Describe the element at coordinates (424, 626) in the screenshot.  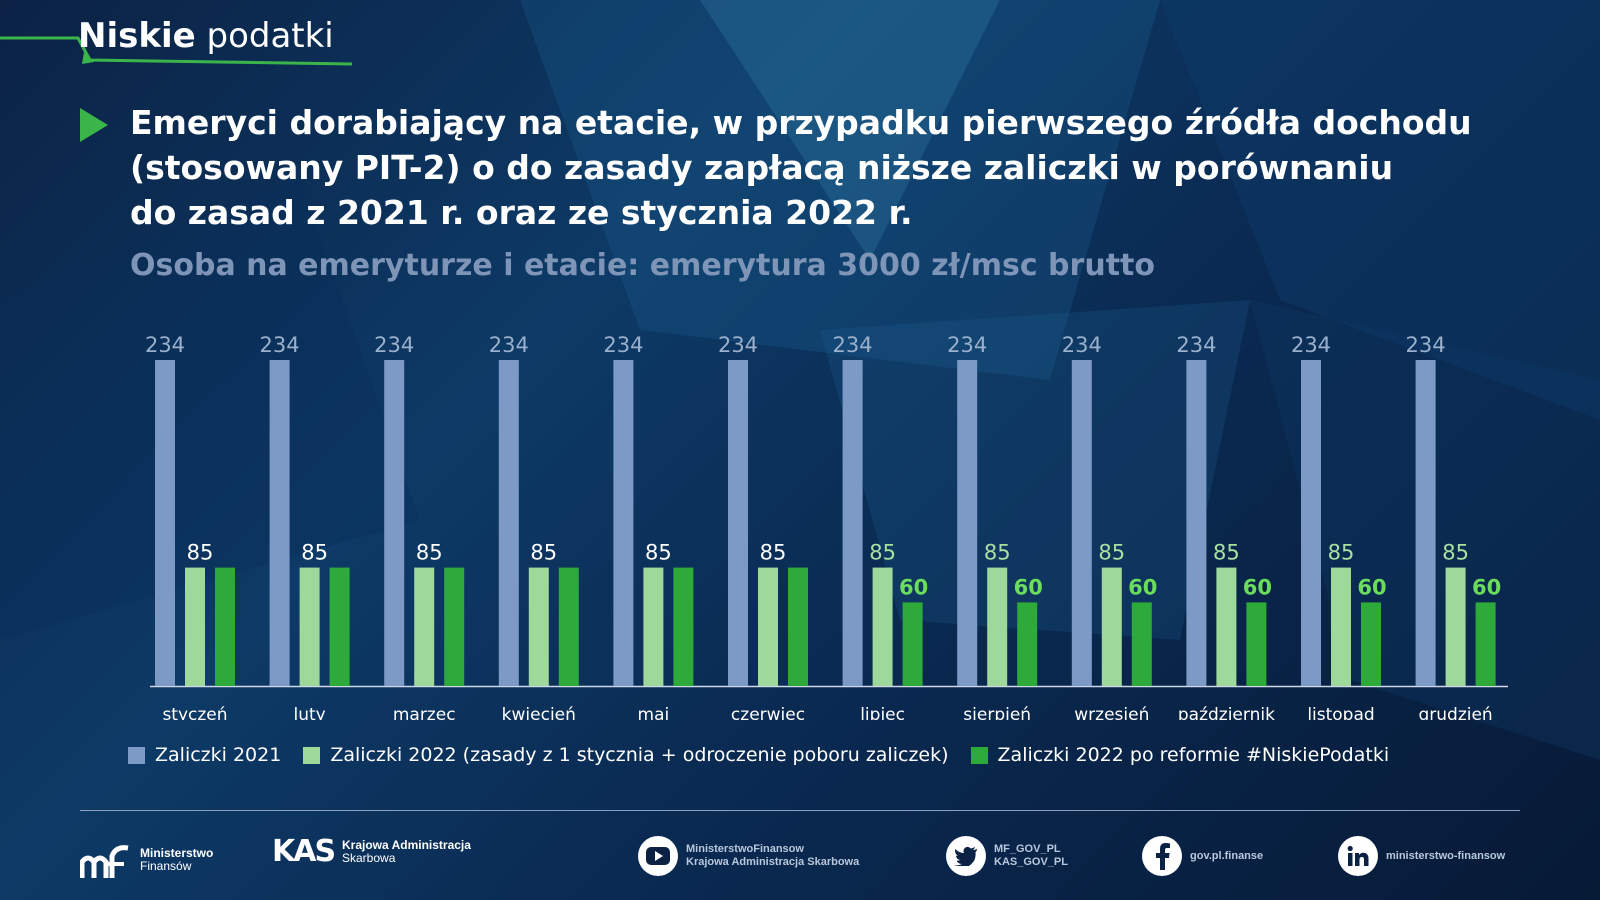
I see `bar-1-marzec` at that location.